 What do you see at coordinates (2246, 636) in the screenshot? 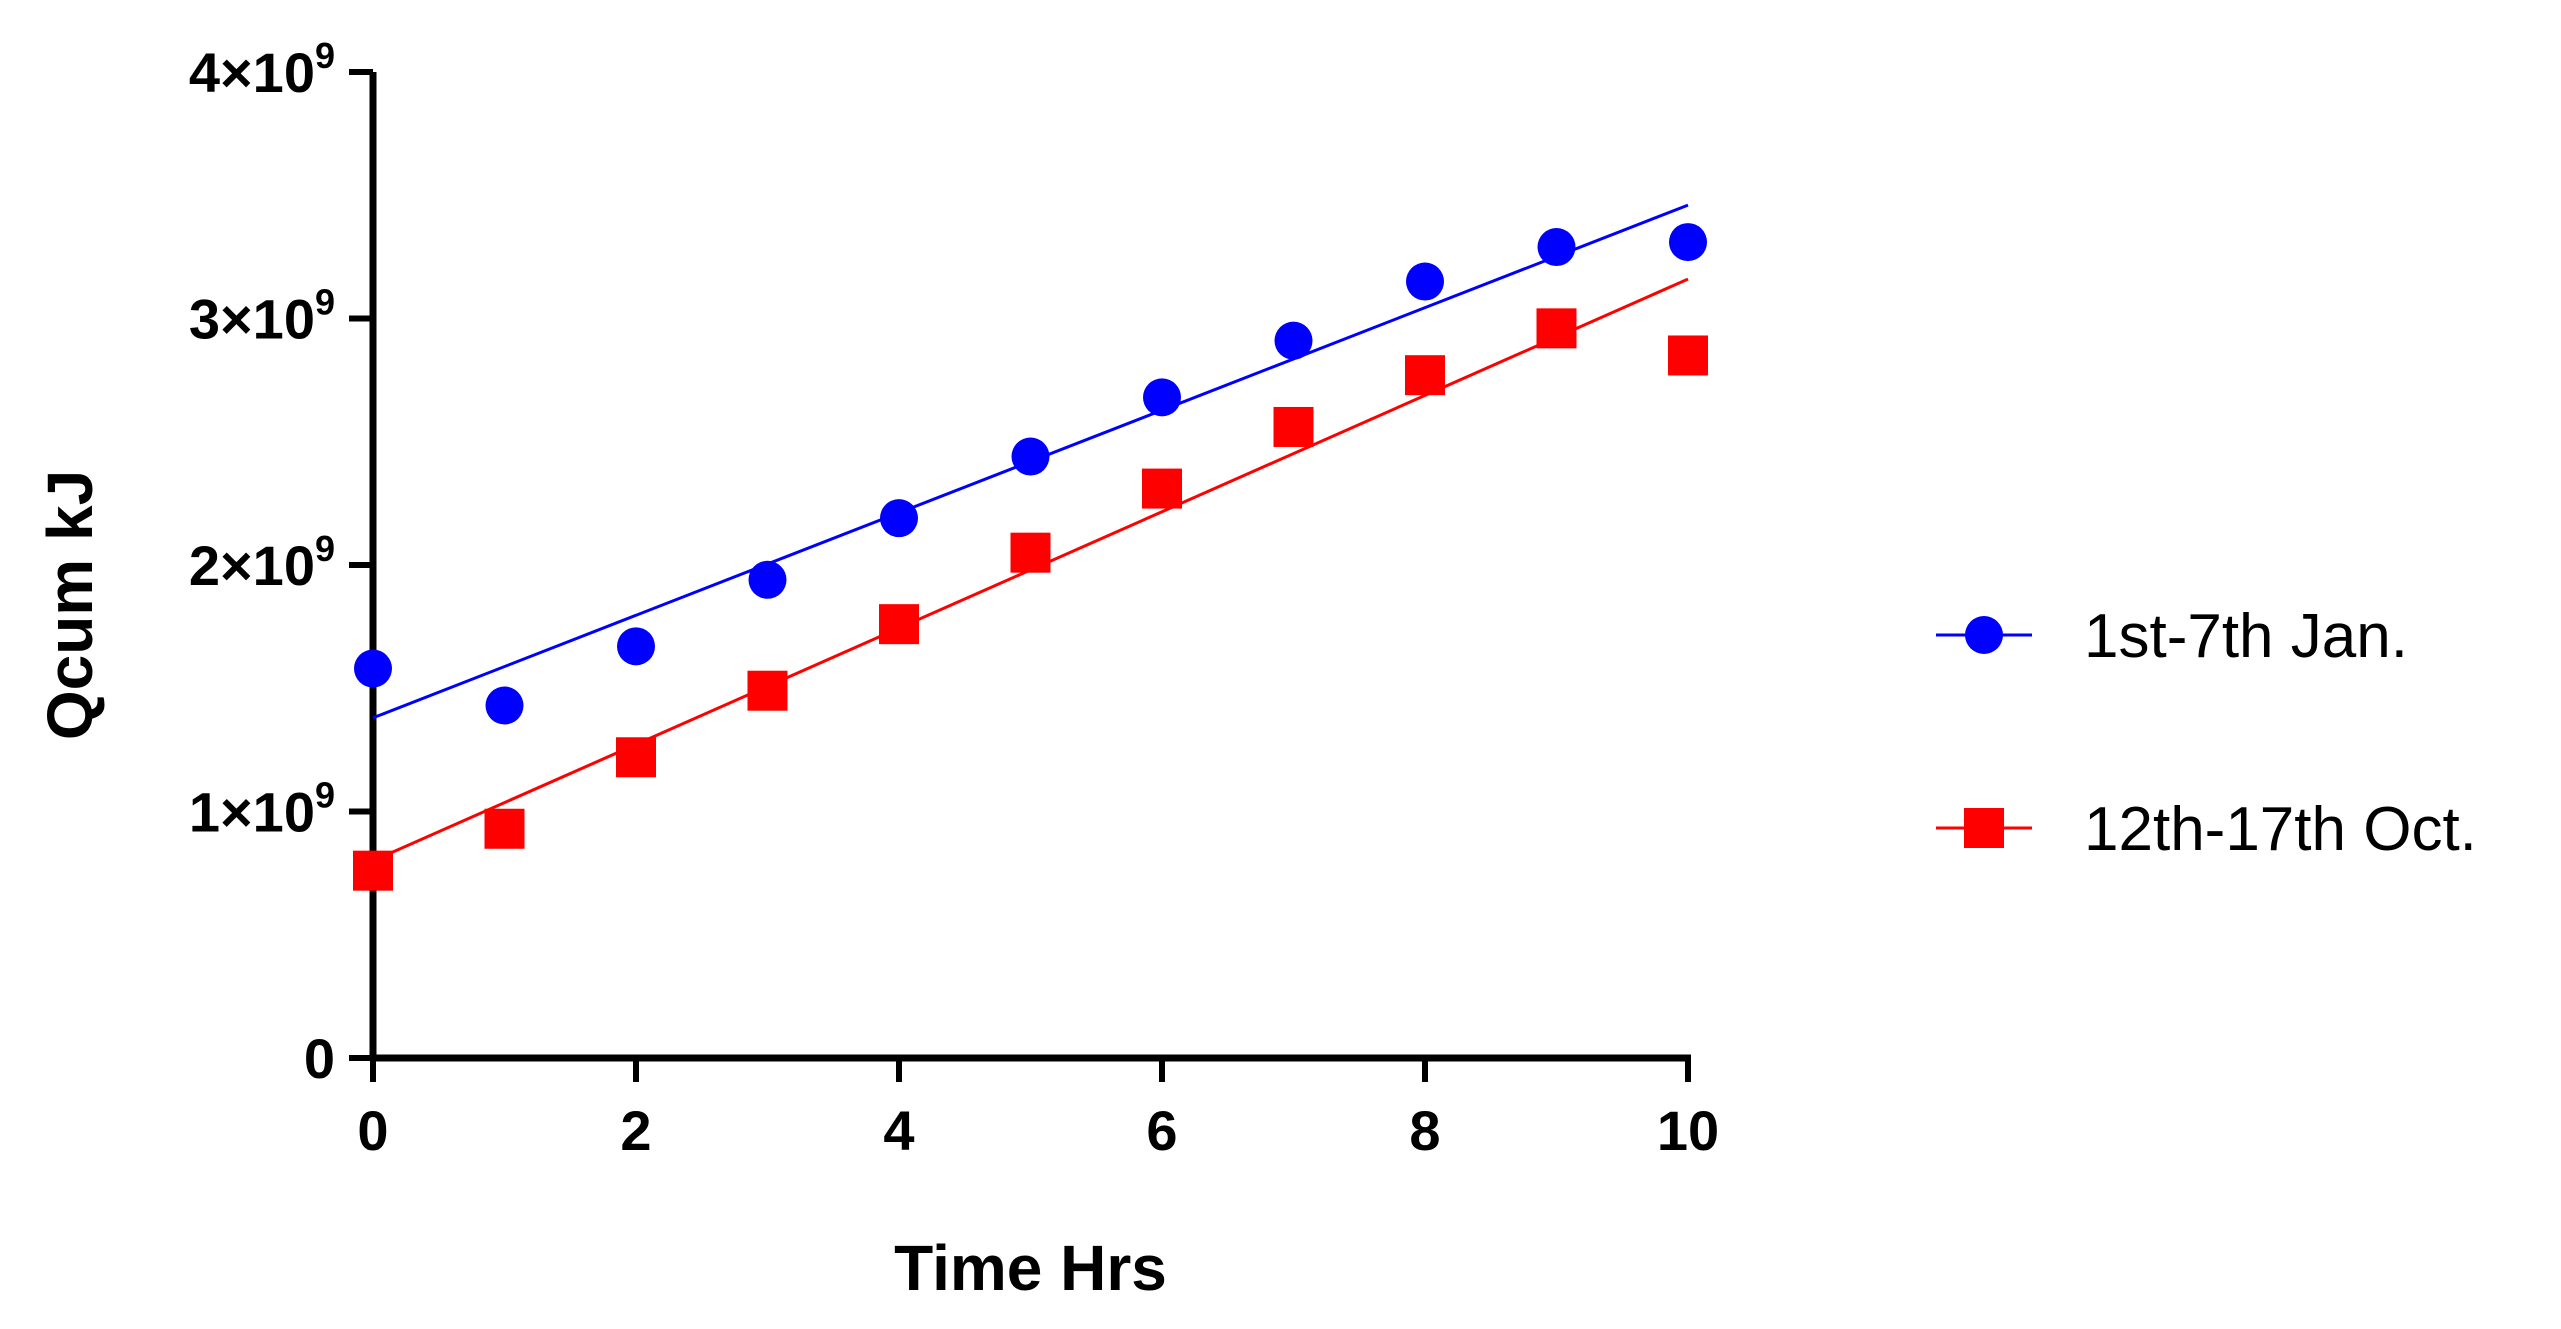
I see `legend-label: 1st-7th Jan.` at bounding box center [2246, 636].